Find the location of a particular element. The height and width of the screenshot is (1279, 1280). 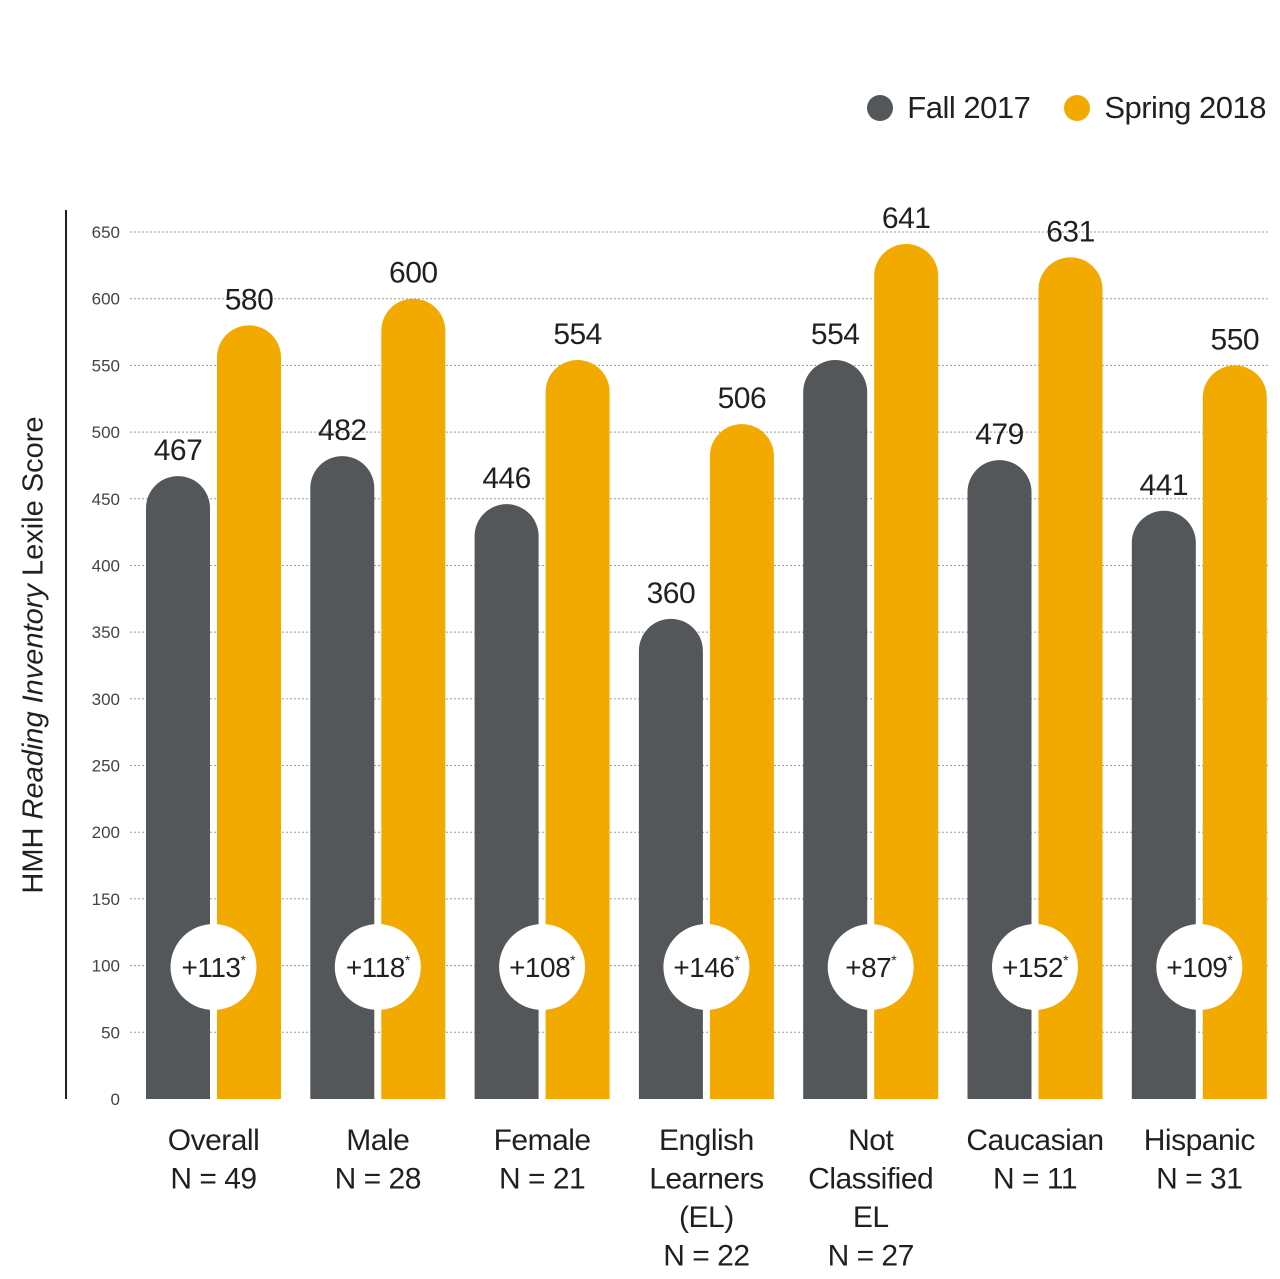

x-label-5-1: N = 11 is located at coordinates (1035, 1179).